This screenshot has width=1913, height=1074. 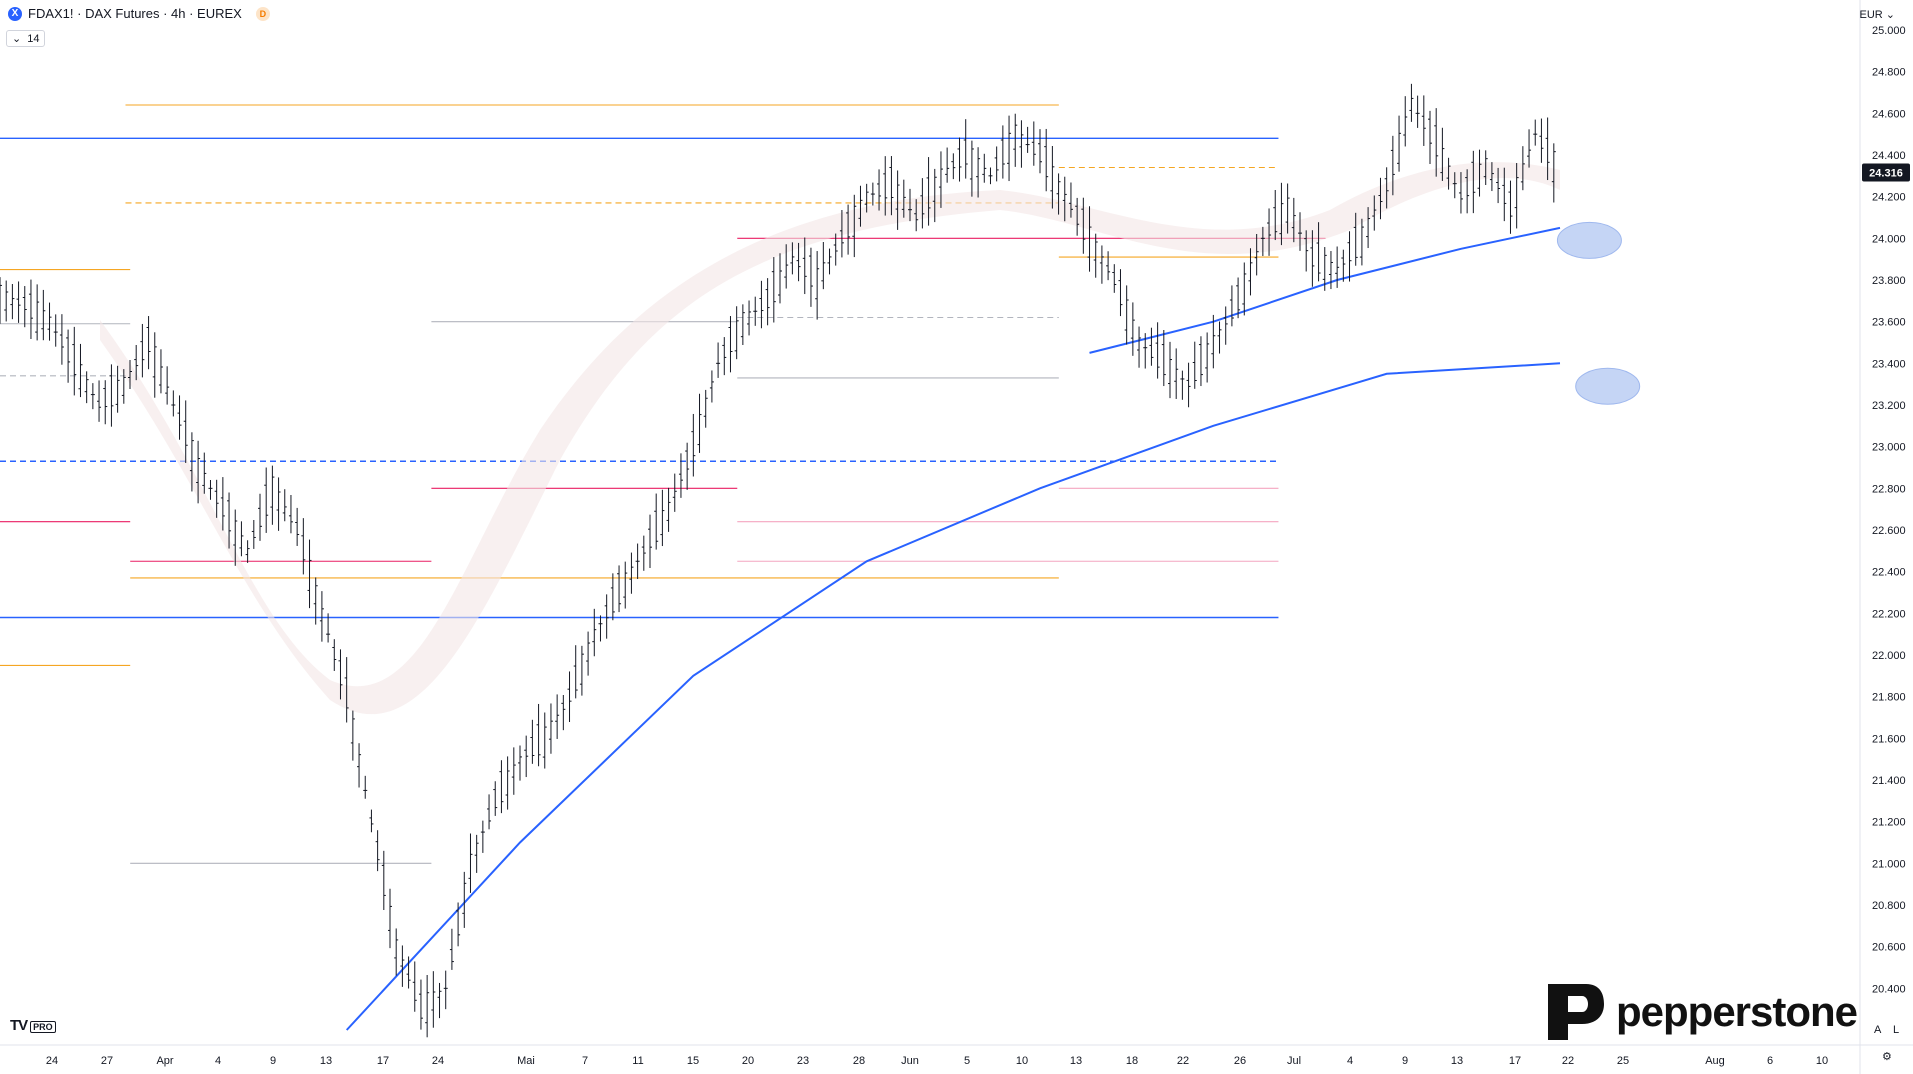 I want to click on x-tick-label: 10, so click(x=1822, y=1061).